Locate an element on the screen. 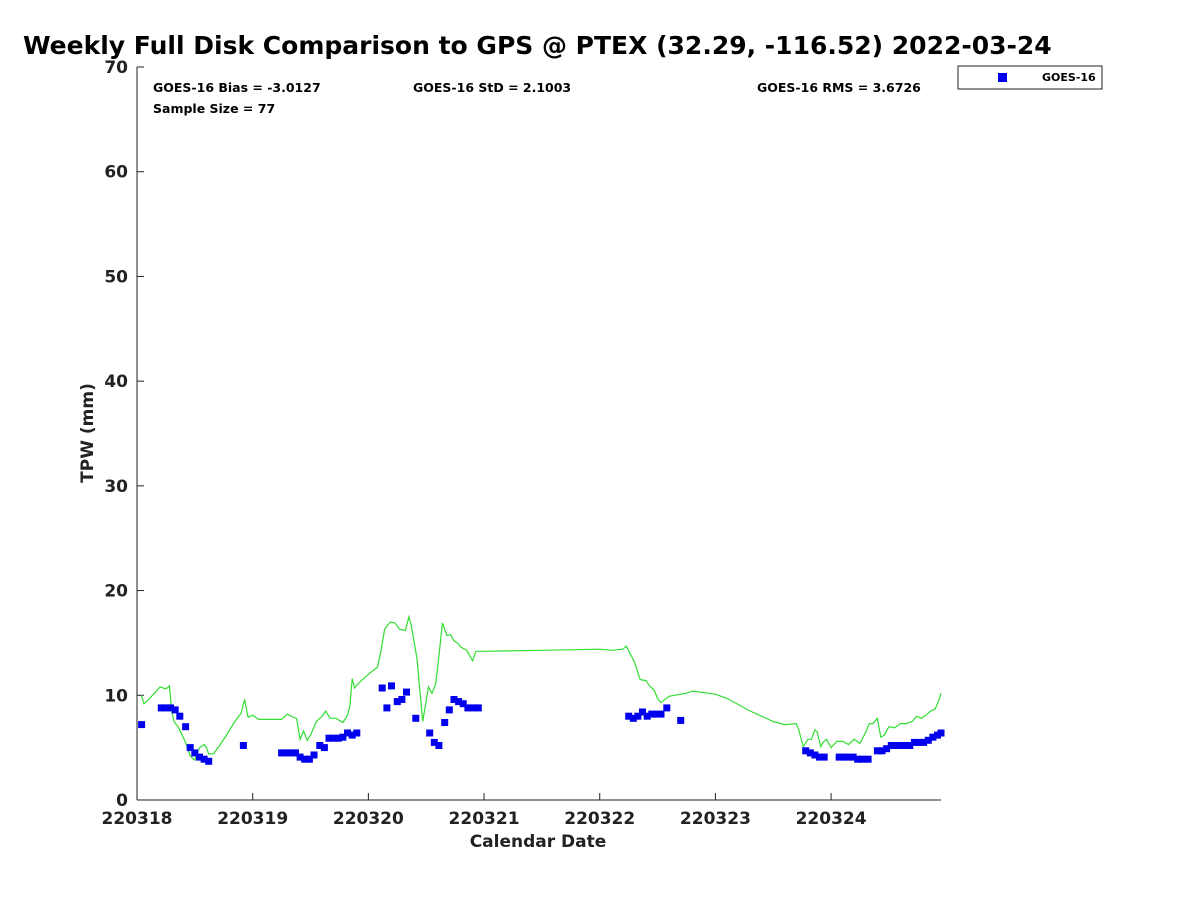 The image size is (1200, 900). x-tick-label: 220318 is located at coordinates (137, 819).